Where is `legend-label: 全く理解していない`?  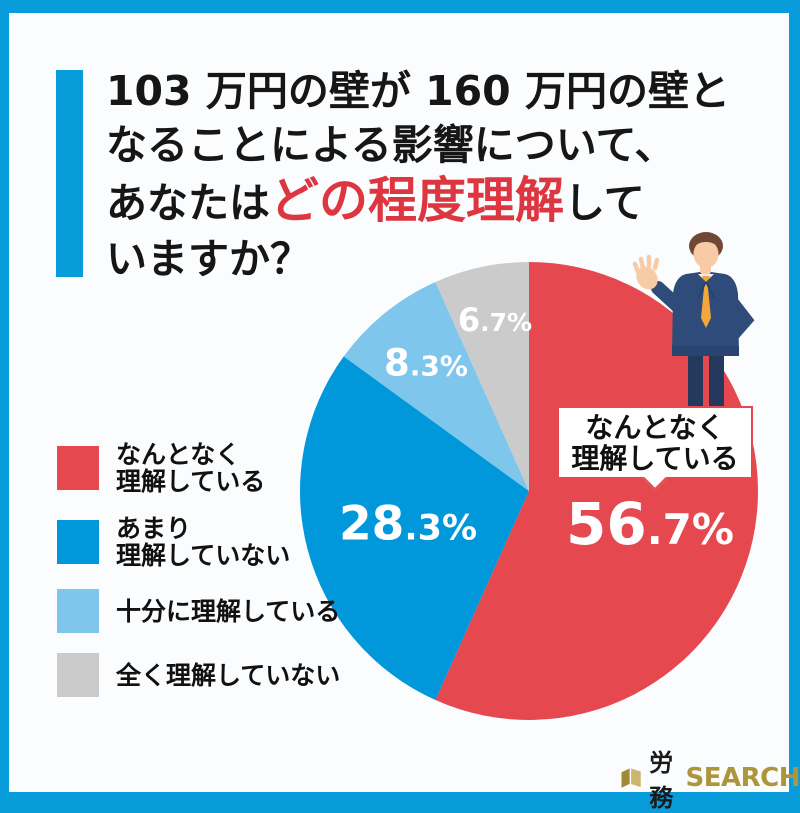
legend-label: 全く理解していない is located at coordinates (228, 675).